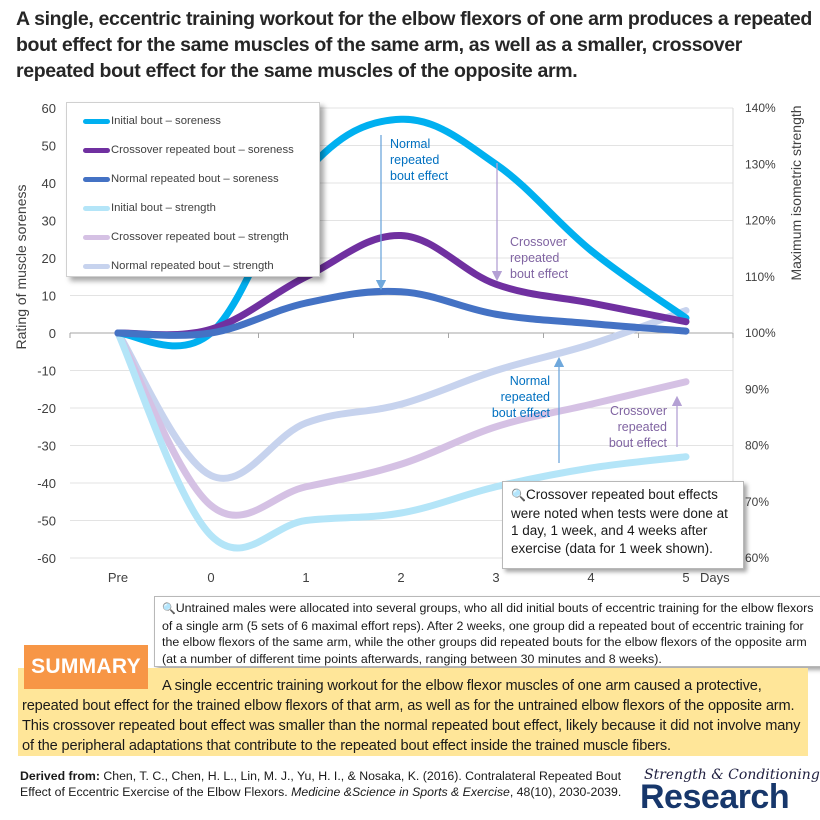 This screenshot has height=820, width=820. I want to click on y2-tick-label: 110%, so click(760, 277).